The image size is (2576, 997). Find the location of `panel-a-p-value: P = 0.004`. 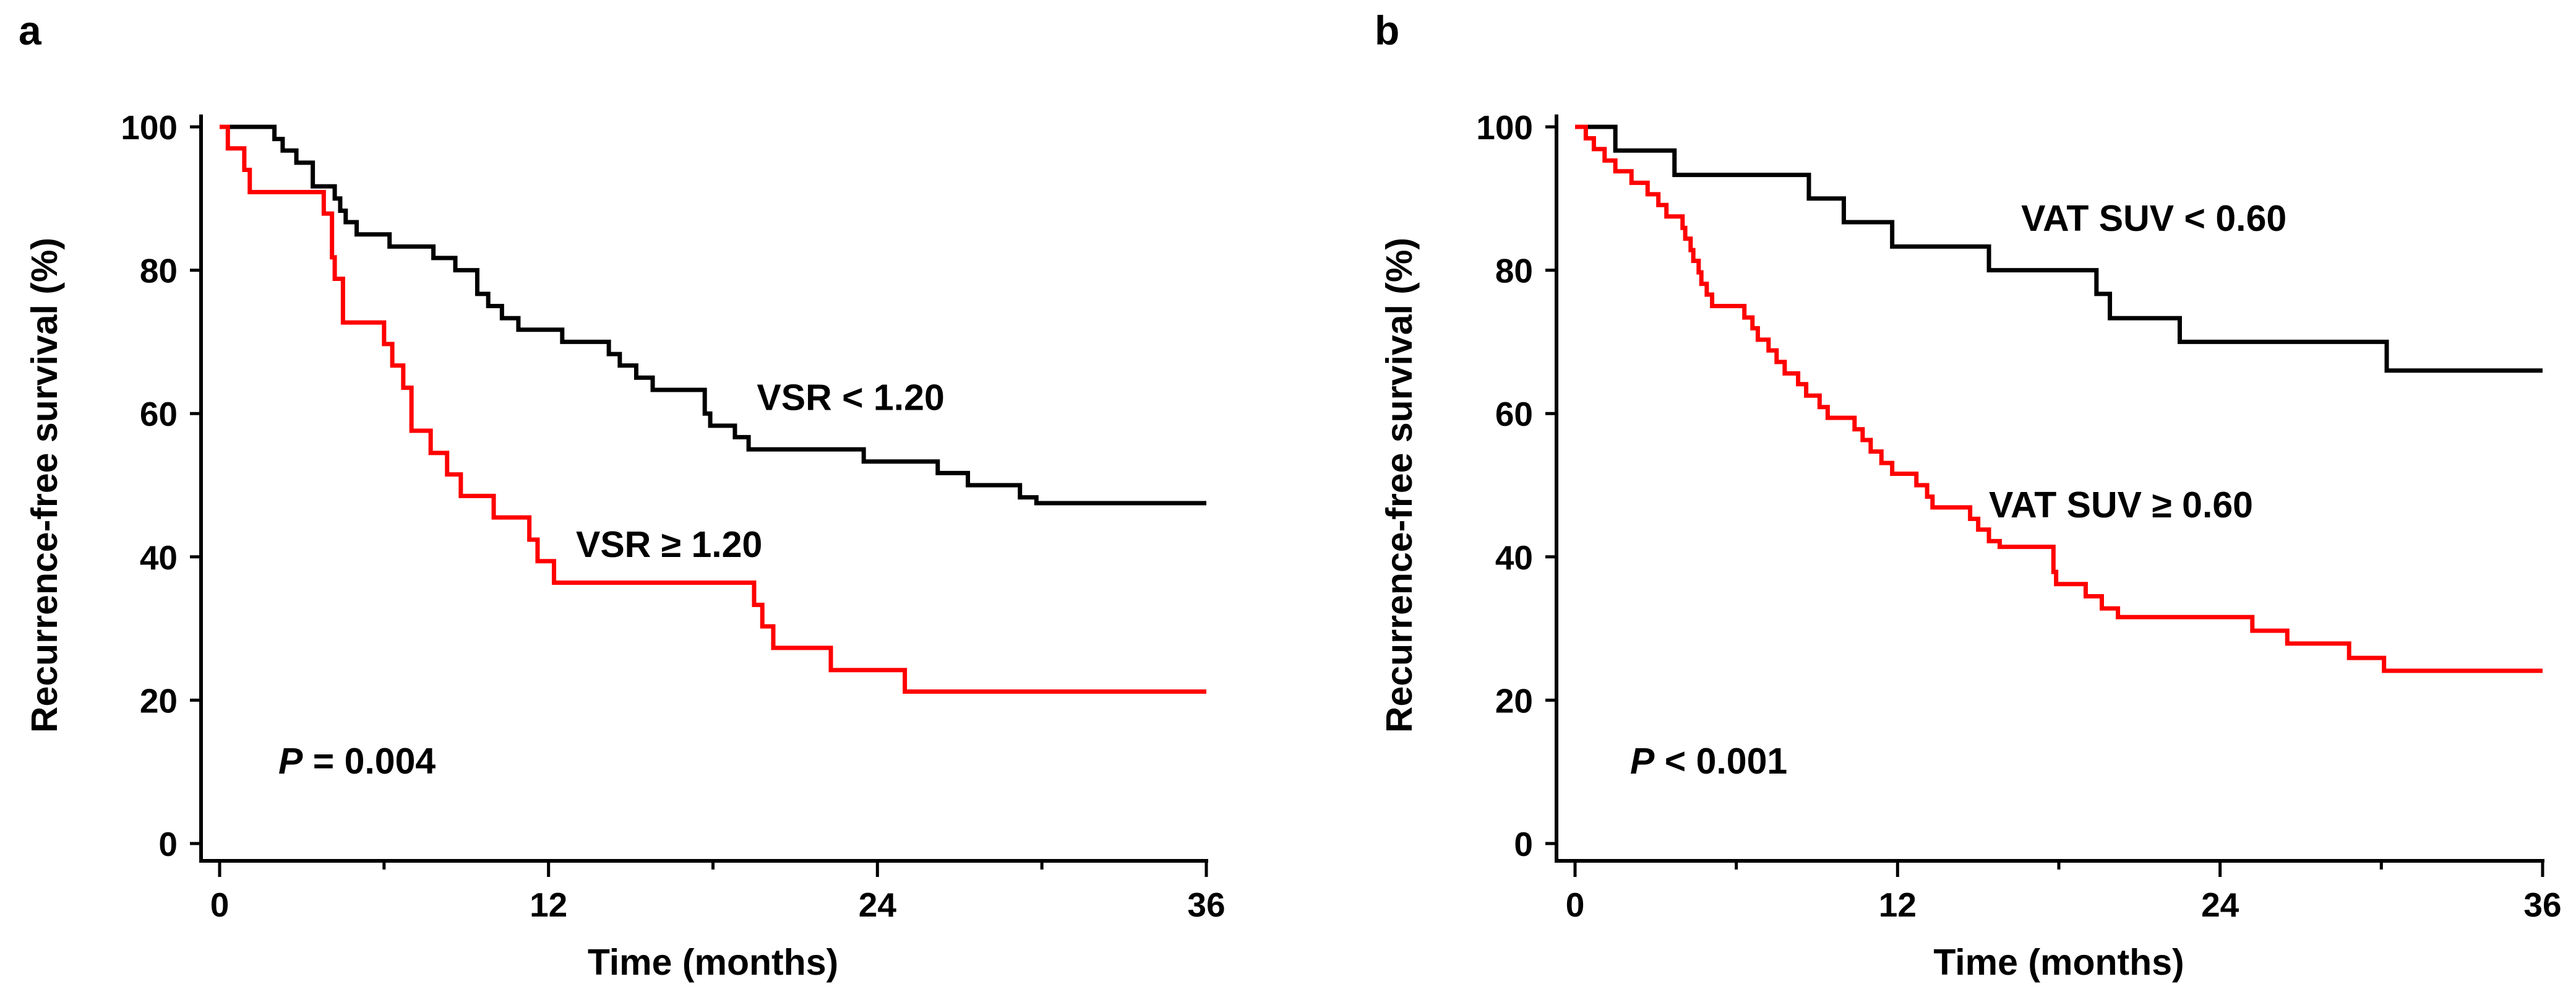

panel-a-p-value: P = 0.004 is located at coordinates (357, 761).